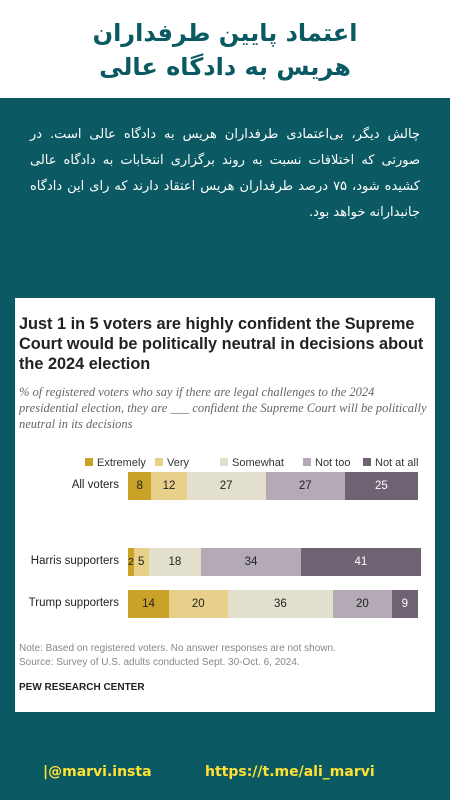  What do you see at coordinates (198, 604) in the screenshot?
I see `bar-segment-very: 20` at bounding box center [198, 604].